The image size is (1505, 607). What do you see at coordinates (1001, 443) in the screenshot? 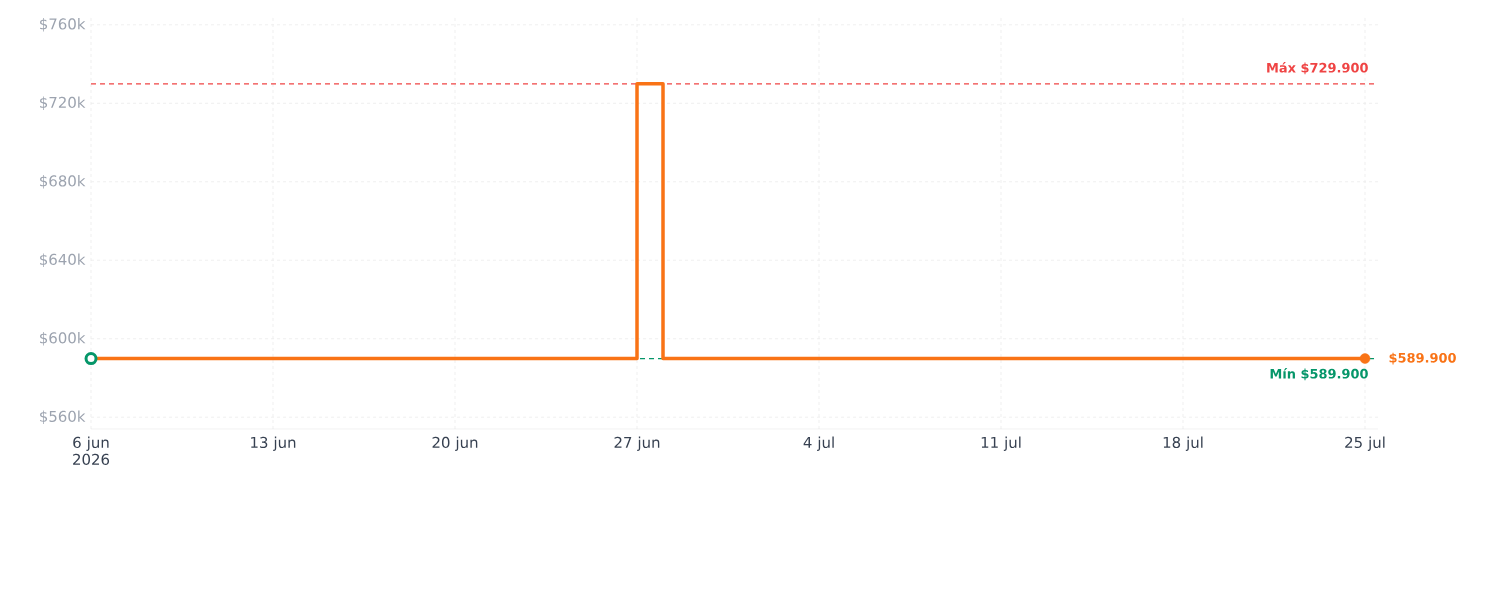
I see `x-tick-label: 11 jul` at bounding box center [1001, 443].